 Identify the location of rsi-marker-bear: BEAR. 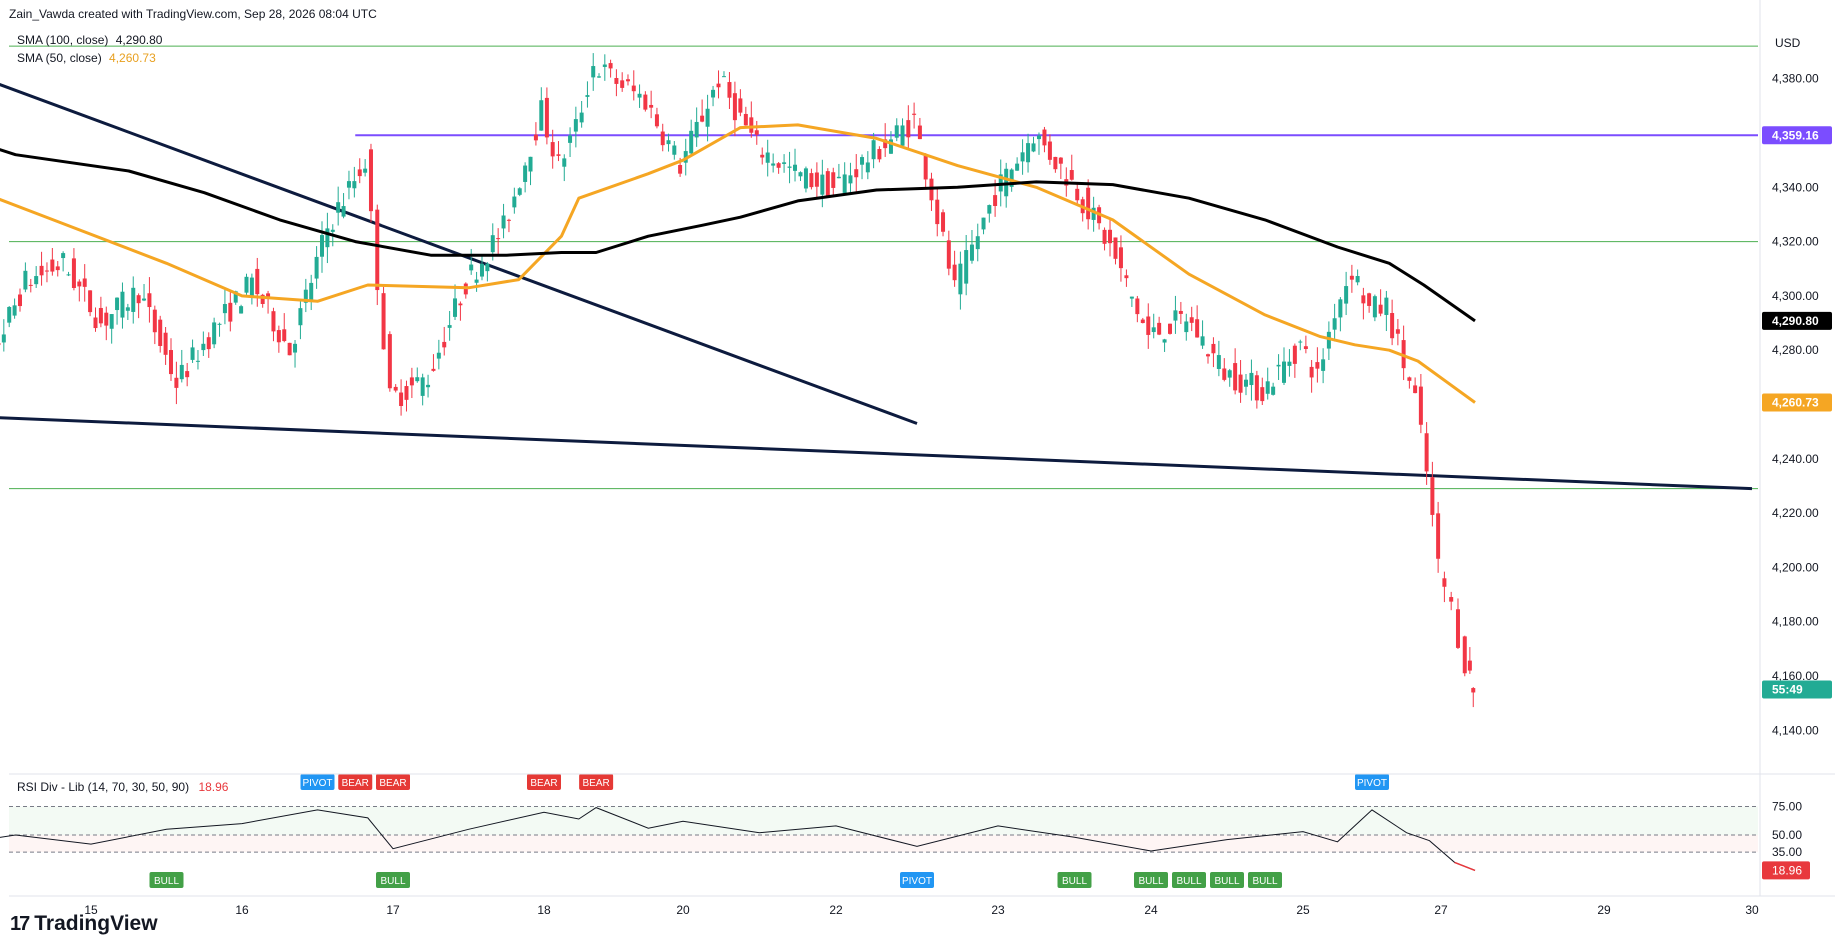
(544, 782).